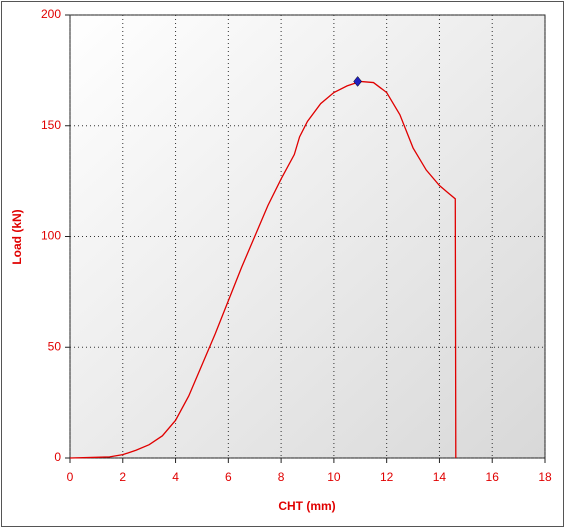  Describe the element at coordinates (51, 14) in the screenshot. I see `y-tick-label: 200` at that location.